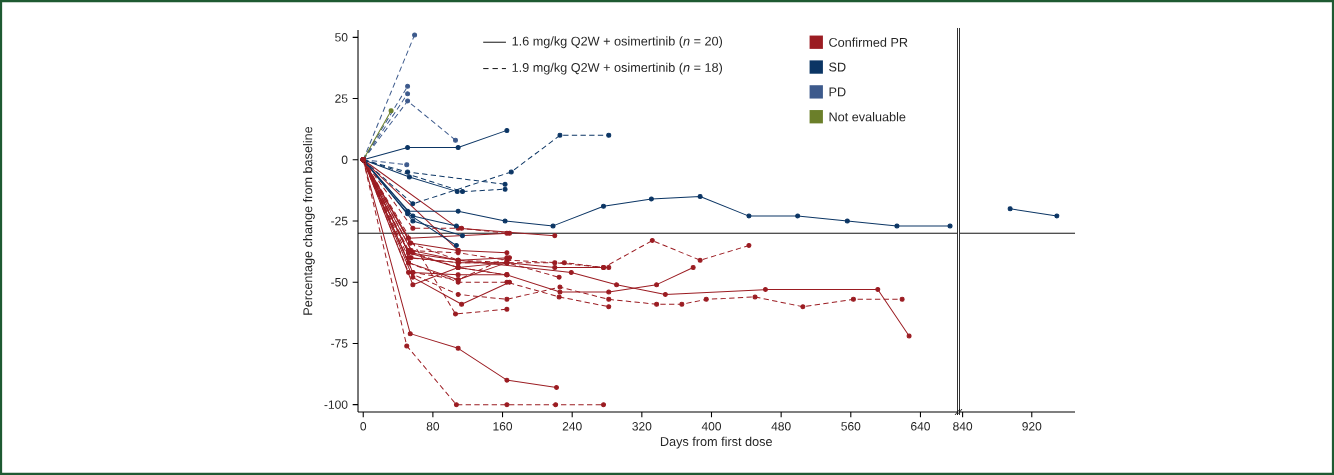 Image resolution: width=1334 pixels, height=475 pixels. What do you see at coordinates (339, 221) in the screenshot?
I see `y-tick-label: -25` at bounding box center [339, 221].